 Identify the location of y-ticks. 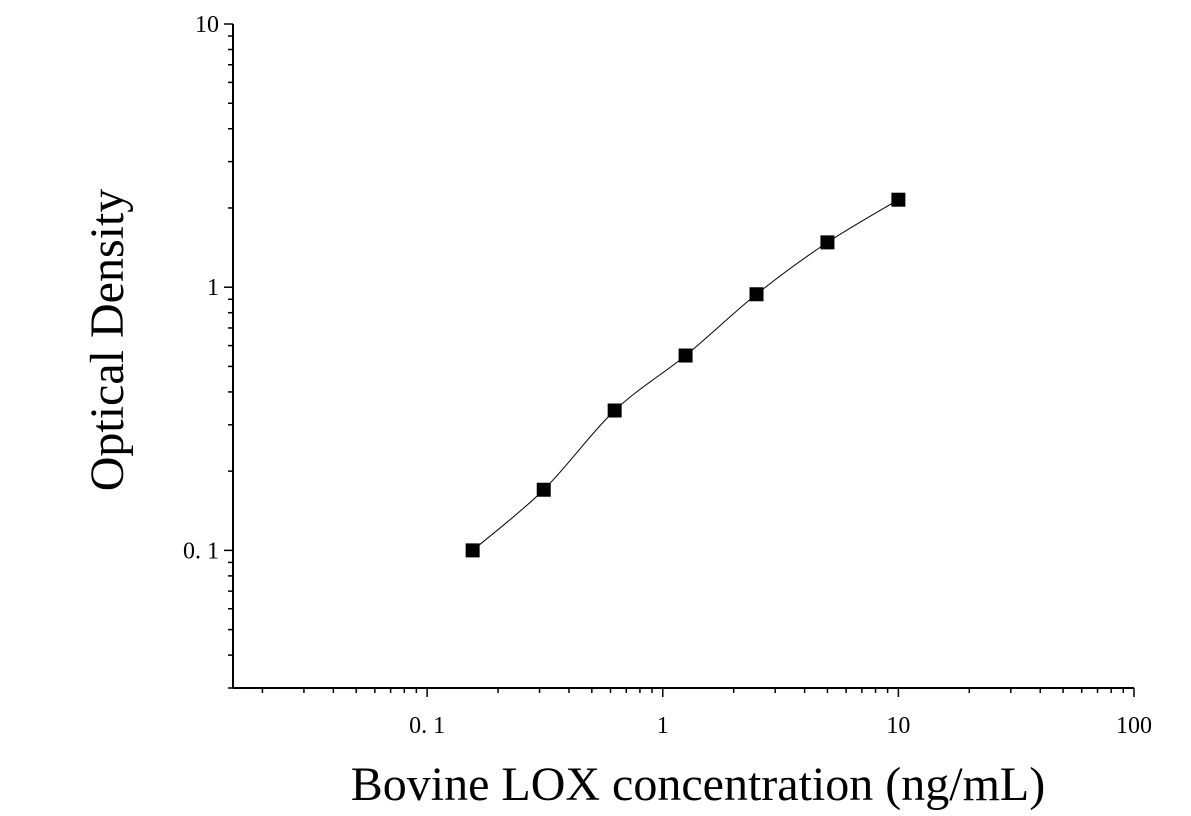
(228, 356).